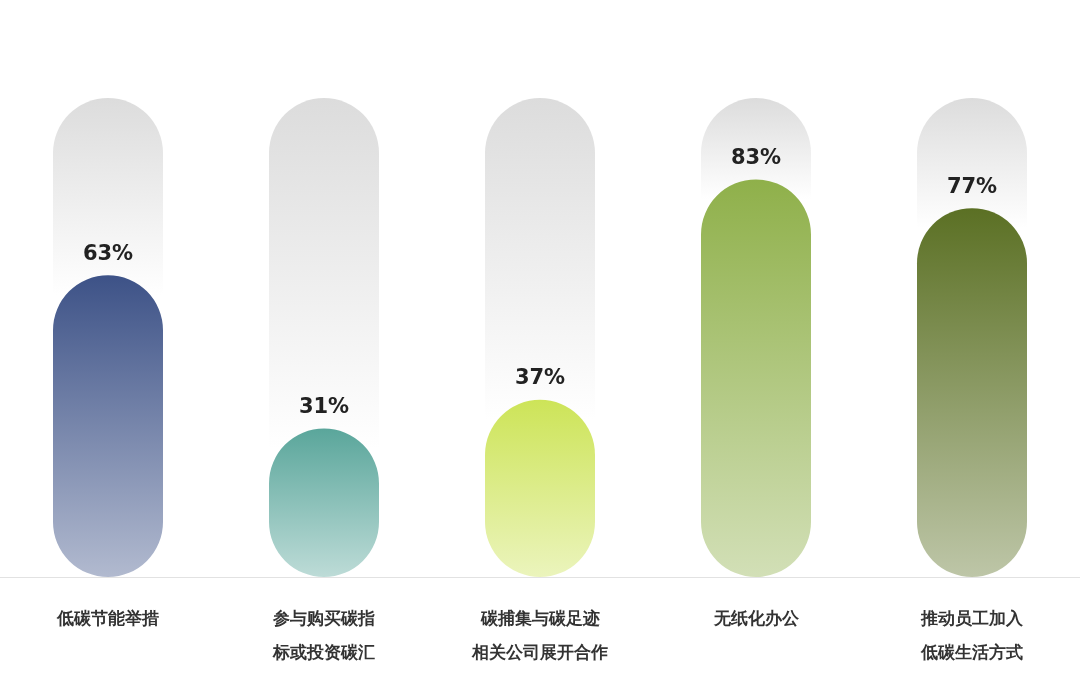  I want to click on x-tick-label: 推动员工加入低碳生活方式, so click(972, 635).